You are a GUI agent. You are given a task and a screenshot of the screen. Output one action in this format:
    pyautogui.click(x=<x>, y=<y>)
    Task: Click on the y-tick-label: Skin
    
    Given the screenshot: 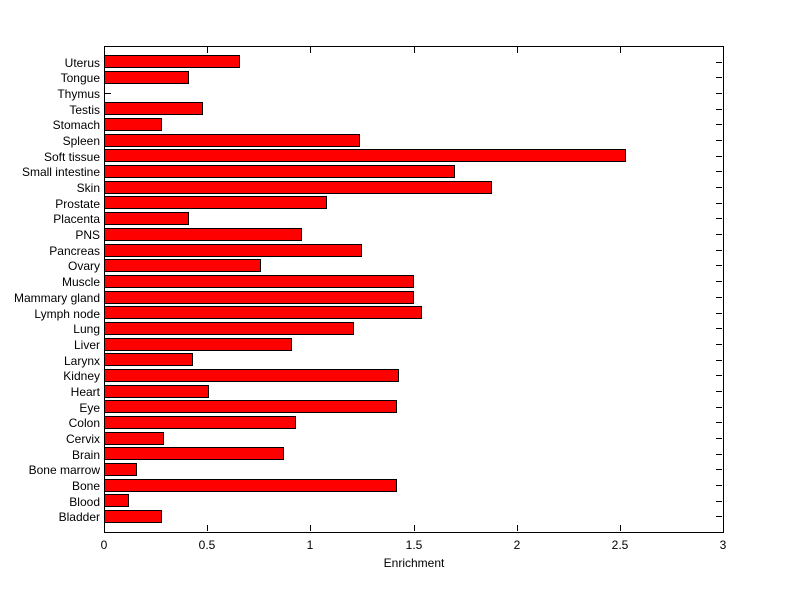 What is the action you would take?
    pyautogui.click(x=88, y=188)
    